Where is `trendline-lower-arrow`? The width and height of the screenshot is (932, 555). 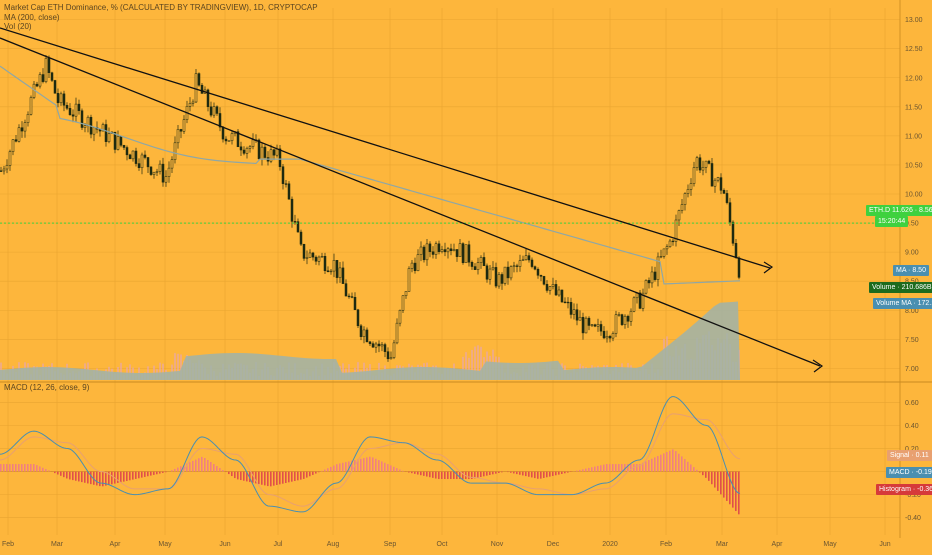 trendline-lower-arrow is located at coordinates (817, 366).